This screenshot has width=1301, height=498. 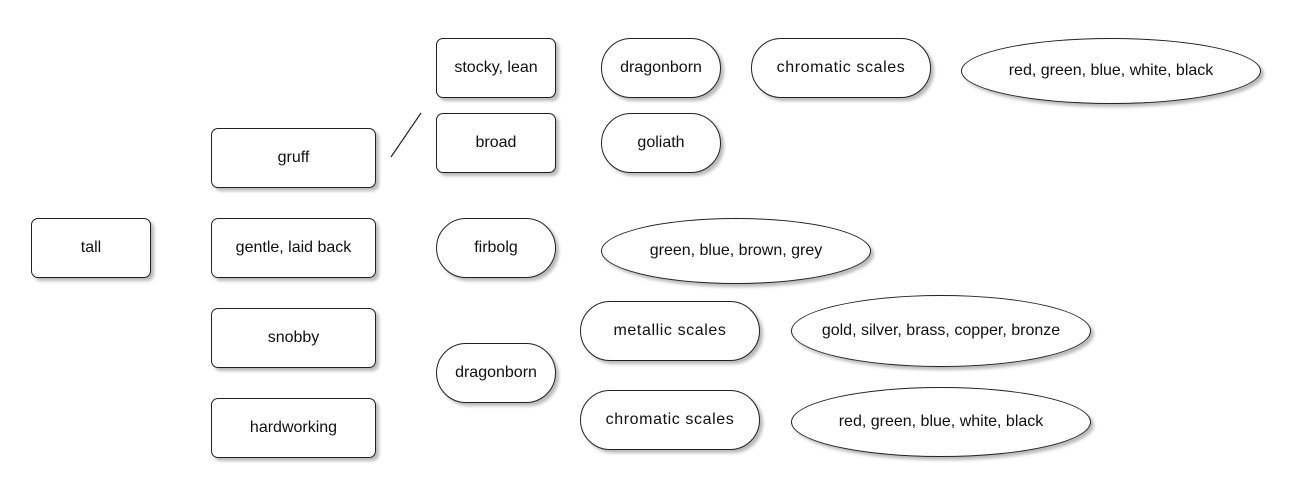 I want to click on node-gruff: gruff, so click(x=293, y=158).